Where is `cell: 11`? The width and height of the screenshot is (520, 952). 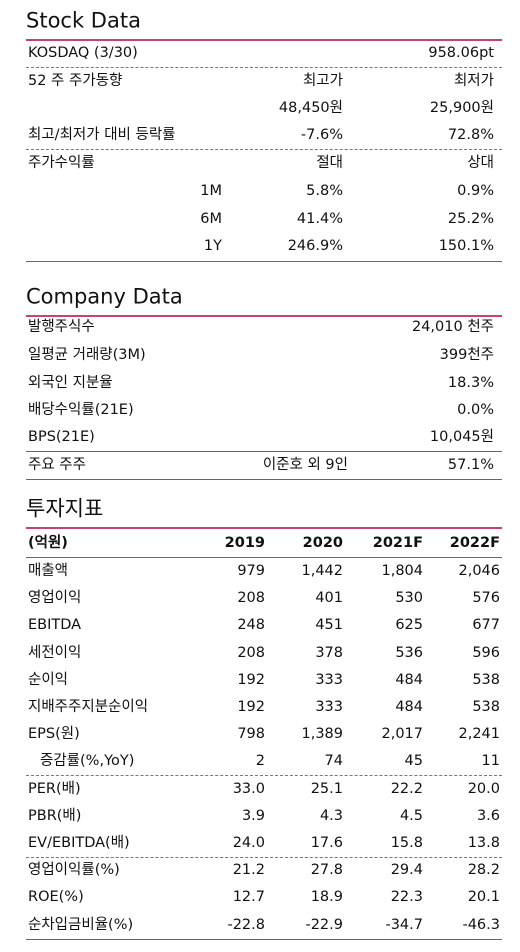
cell: 11 is located at coordinates (490, 761).